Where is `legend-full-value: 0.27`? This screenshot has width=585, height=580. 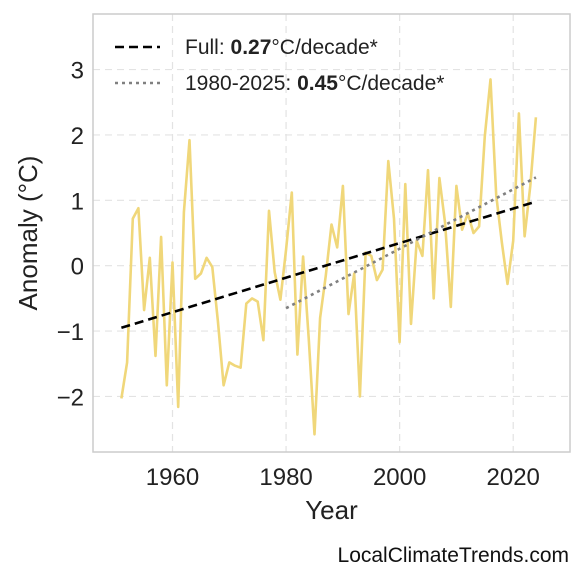
legend-full-value: 0.27 is located at coordinates (251, 47).